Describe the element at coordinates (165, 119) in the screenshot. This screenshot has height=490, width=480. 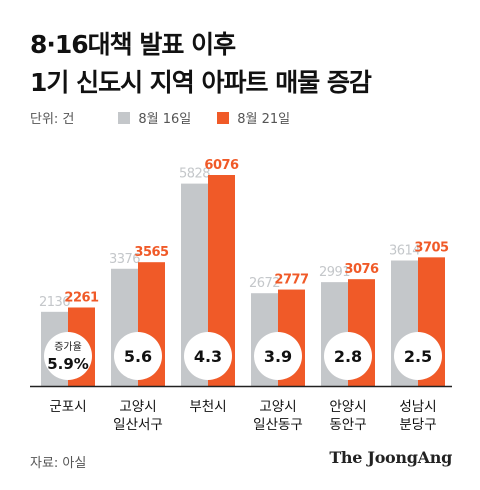
I see `legend-label-before: 8월 16일` at that location.